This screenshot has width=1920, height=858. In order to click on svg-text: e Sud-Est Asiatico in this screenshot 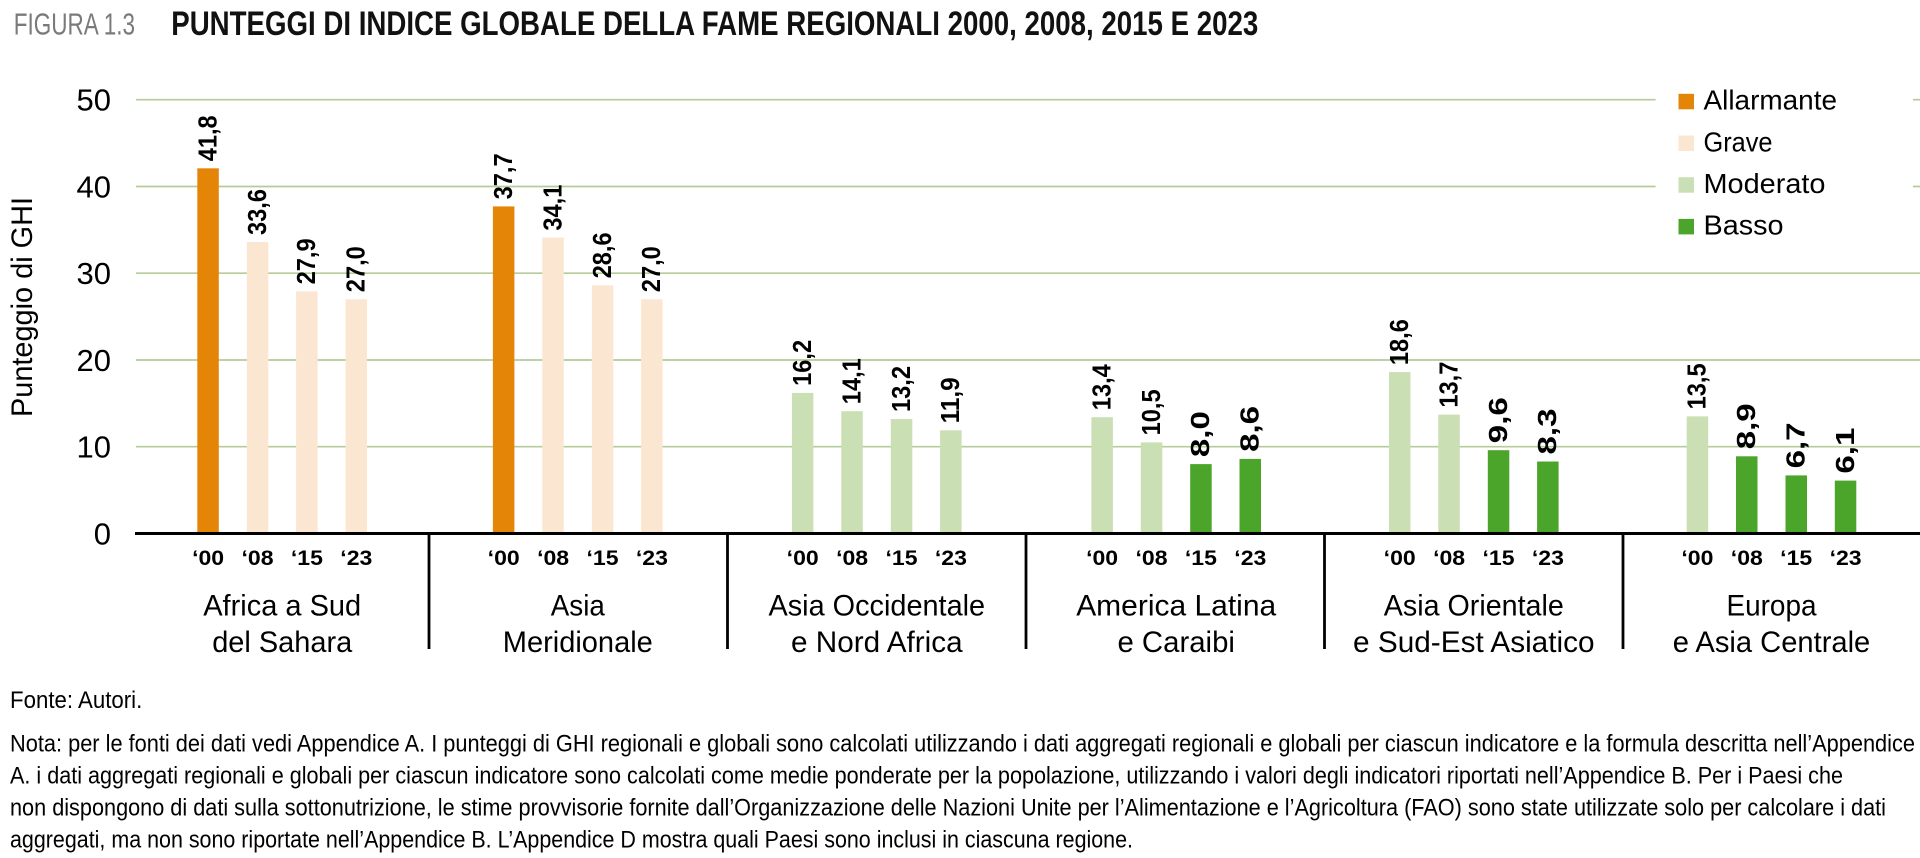, I will do `click(1474, 642)`.